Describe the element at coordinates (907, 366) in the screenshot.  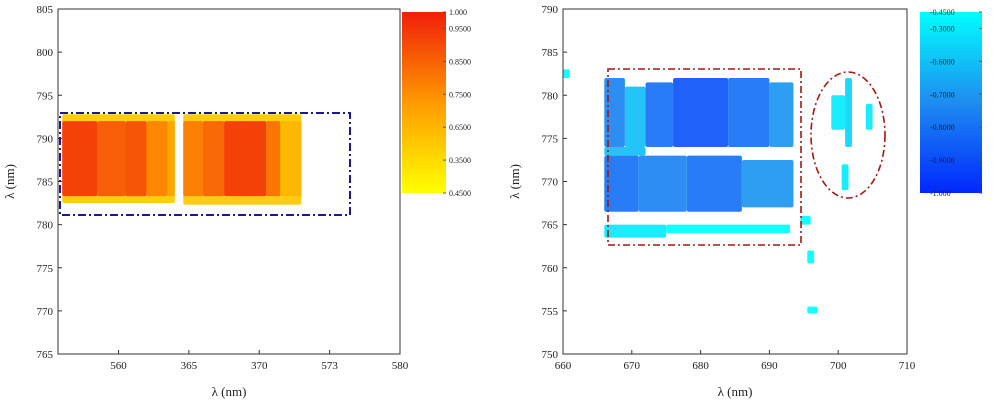
I see `x-tick-label: 710` at that location.